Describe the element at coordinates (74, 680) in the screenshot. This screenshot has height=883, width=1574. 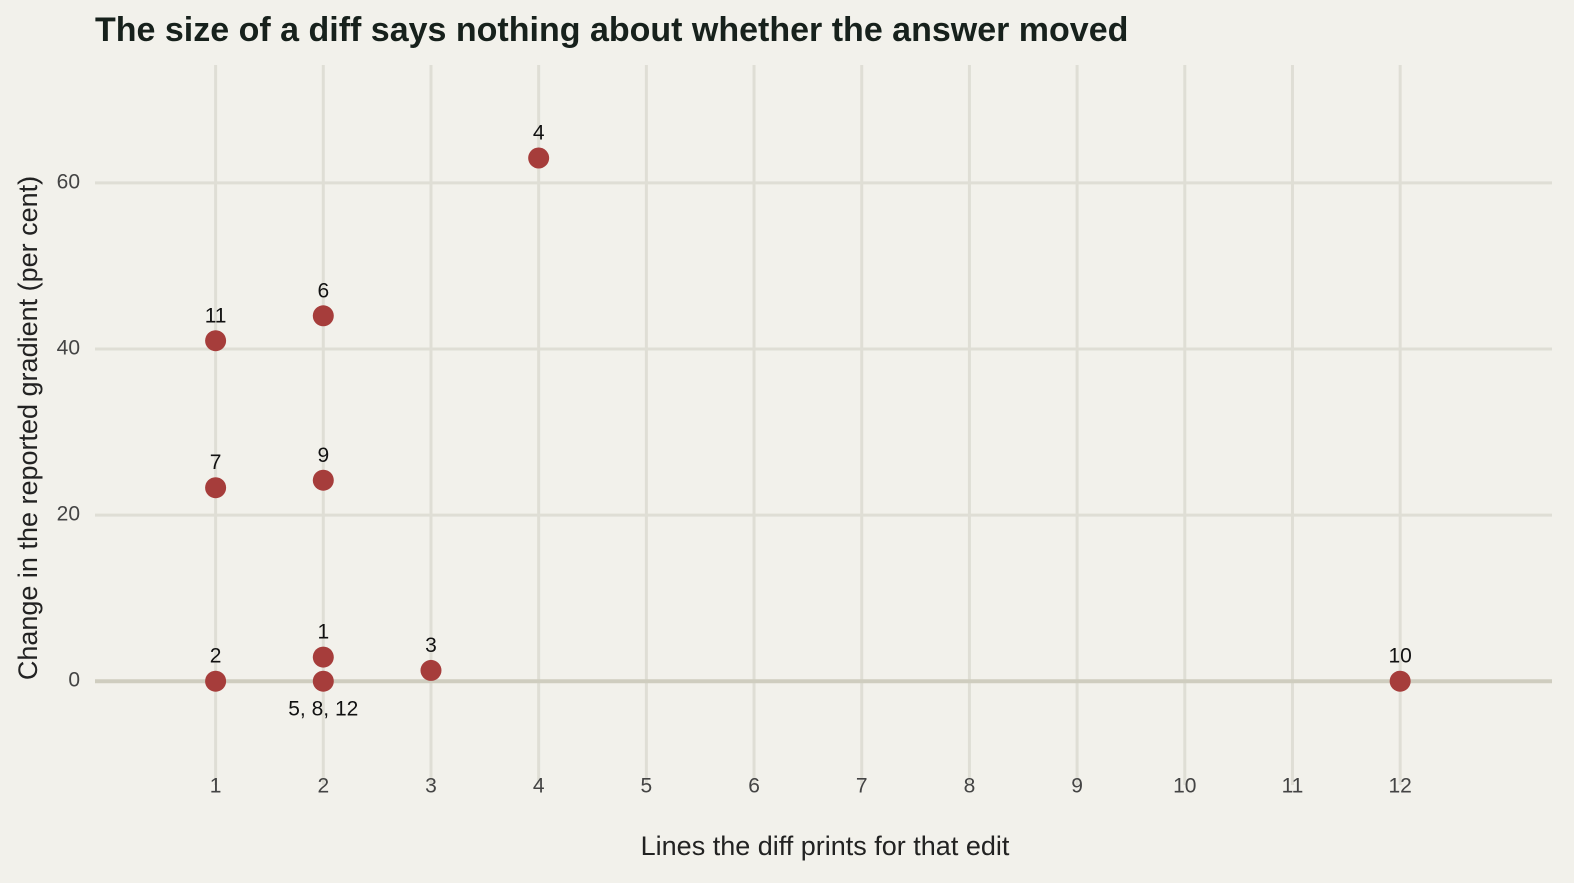
I see `y-tick-label: 0` at that location.